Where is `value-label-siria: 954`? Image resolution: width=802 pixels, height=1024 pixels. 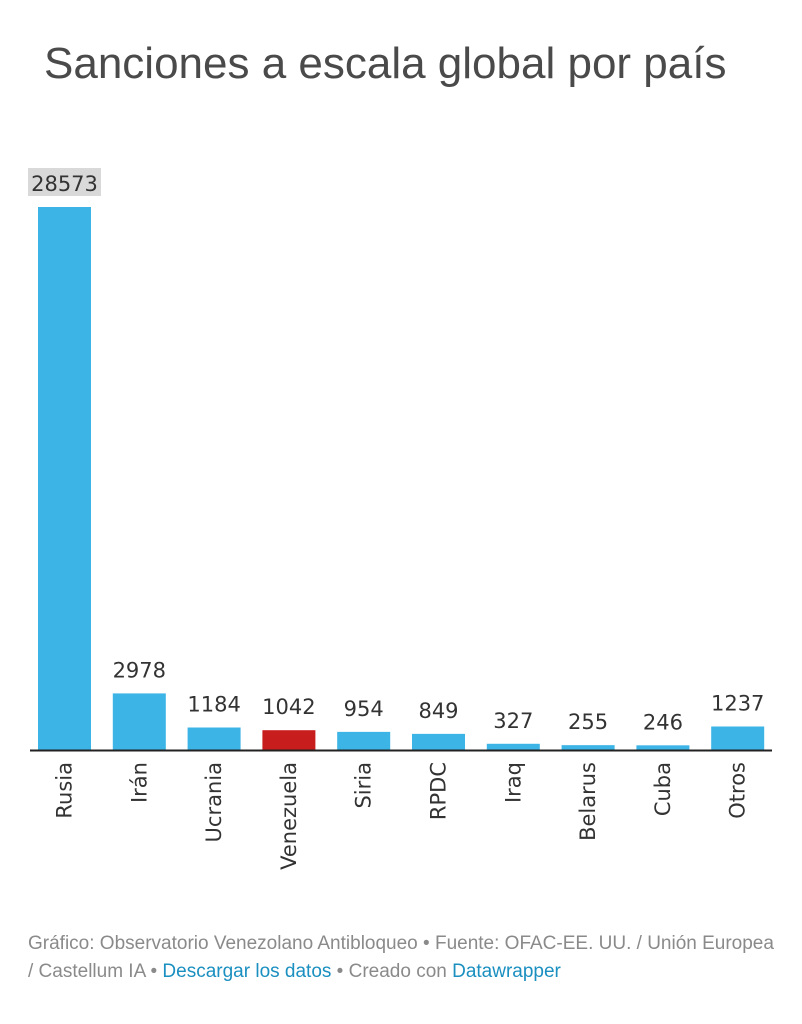
value-label-siria: 954 is located at coordinates (364, 709).